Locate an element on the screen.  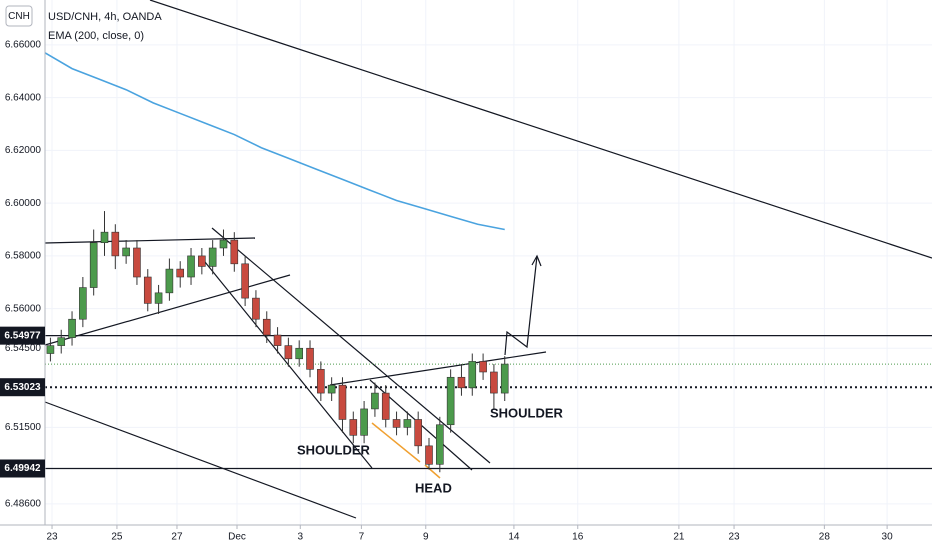
x-tick-label: 25 is located at coordinates (117, 537).